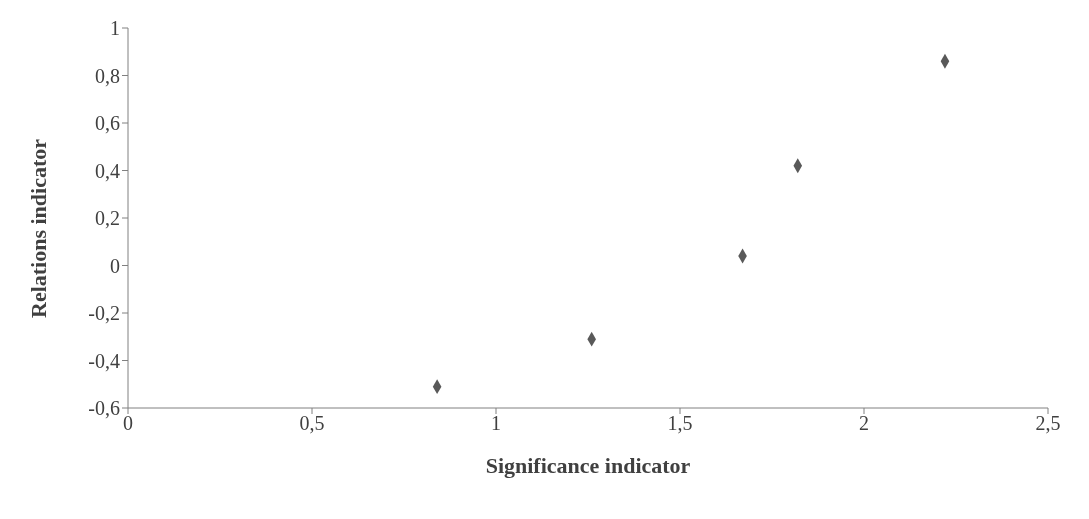 Image resolution: width=1089 pixels, height=519 pixels. What do you see at coordinates (864, 423) in the screenshot?
I see `x-tick-label: 2` at bounding box center [864, 423].